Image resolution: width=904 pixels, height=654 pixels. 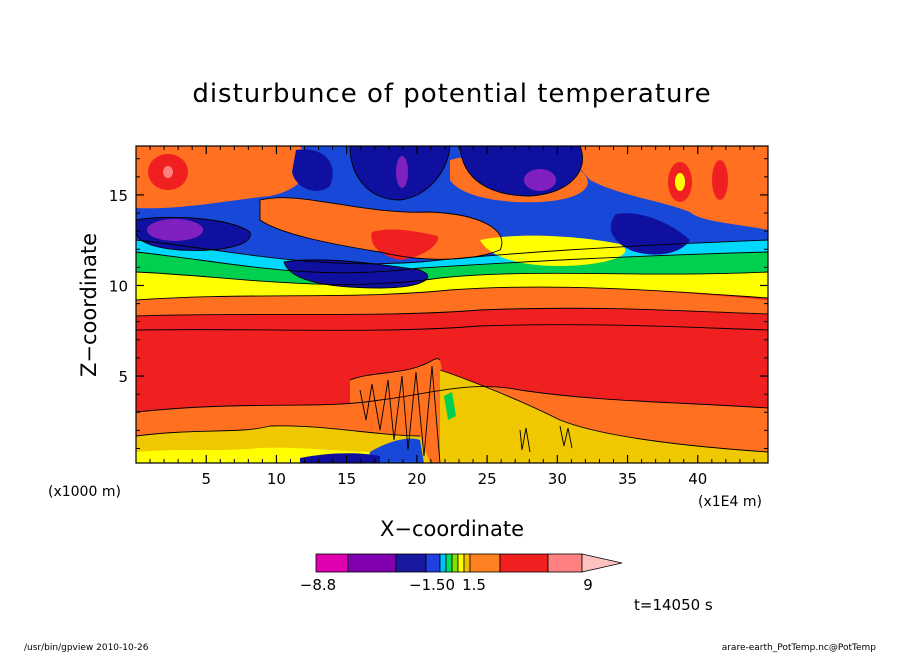 What do you see at coordinates (175, 230) in the screenshot?
I see `patch-purple-left` at bounding box center [175, 230].